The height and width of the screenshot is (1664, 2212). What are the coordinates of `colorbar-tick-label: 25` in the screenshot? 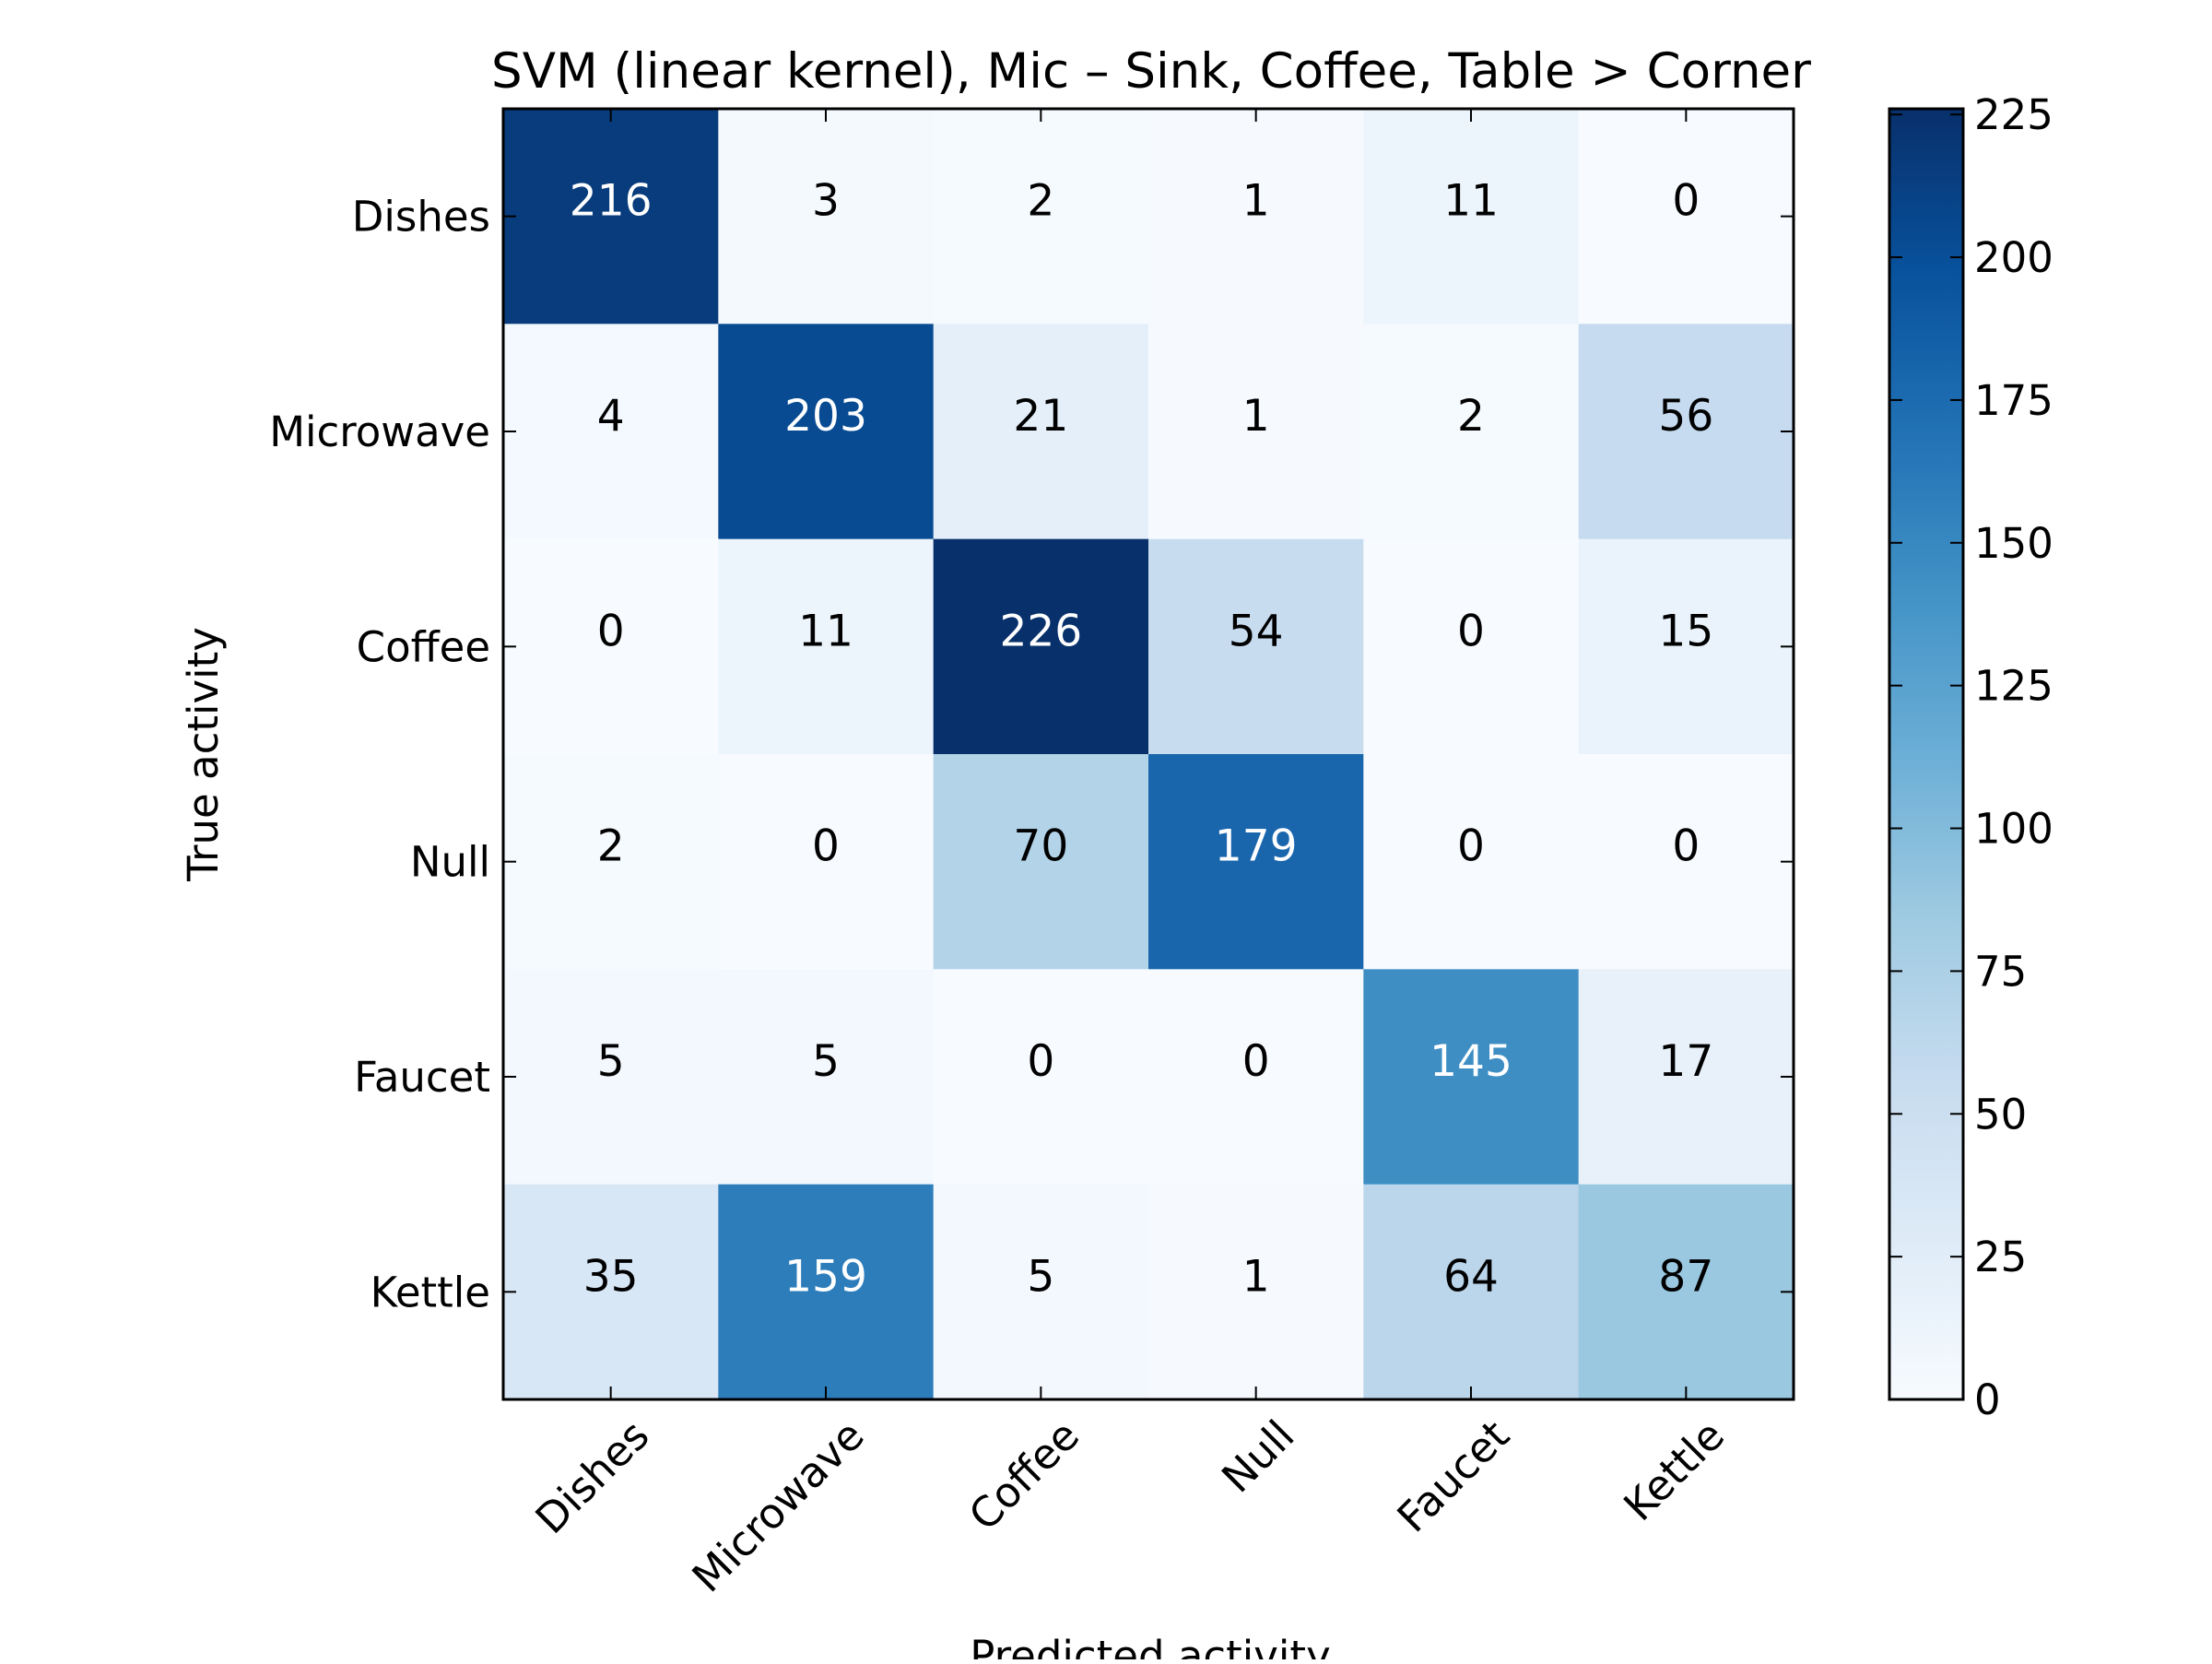 It's located at (2000, 1257).